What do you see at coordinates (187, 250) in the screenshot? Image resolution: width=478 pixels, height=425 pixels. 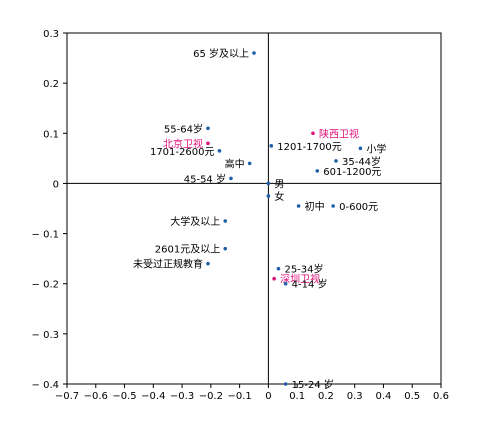 I see `point-label: 2601元及以上` at bounding box center [187, 250].